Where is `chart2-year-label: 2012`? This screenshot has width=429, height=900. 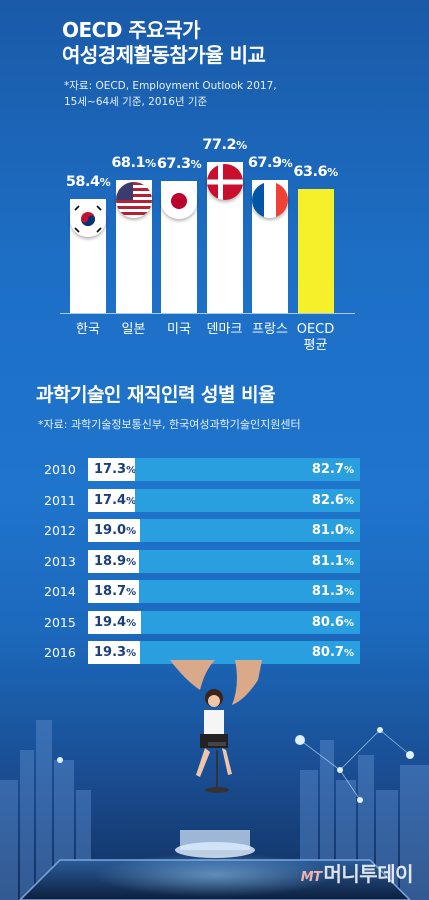 chart2-year-label: 2012 is located at coordinates (60, 530).